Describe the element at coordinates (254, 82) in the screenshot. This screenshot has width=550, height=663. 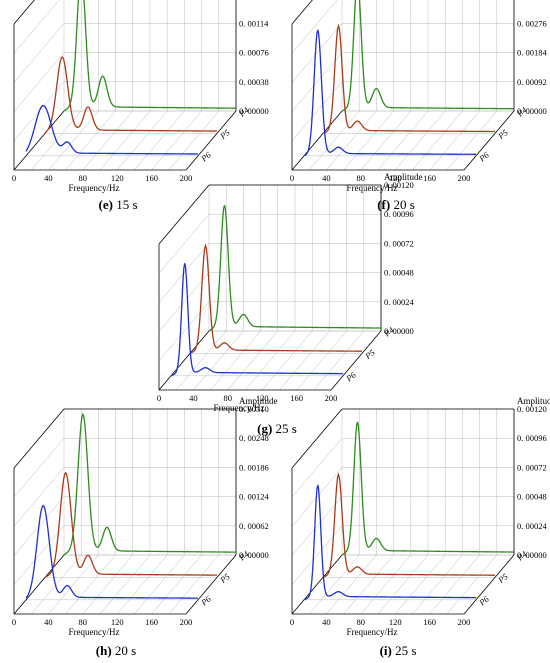
I see `z-tick-label-e: 0. 00038` at that location.